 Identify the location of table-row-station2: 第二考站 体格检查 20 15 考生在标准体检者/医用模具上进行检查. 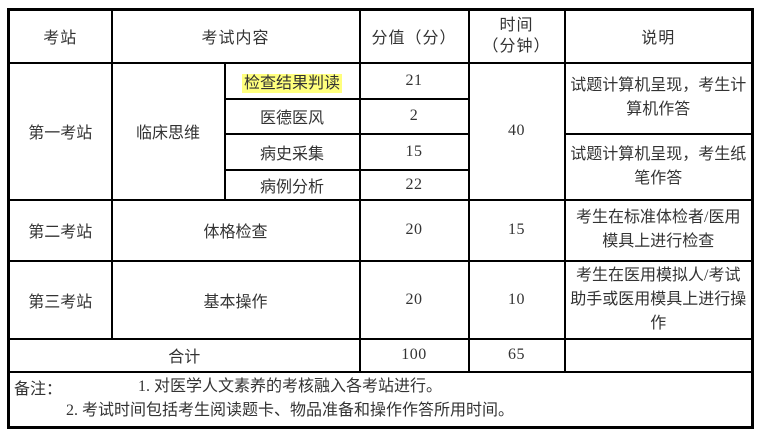
(380, 230).